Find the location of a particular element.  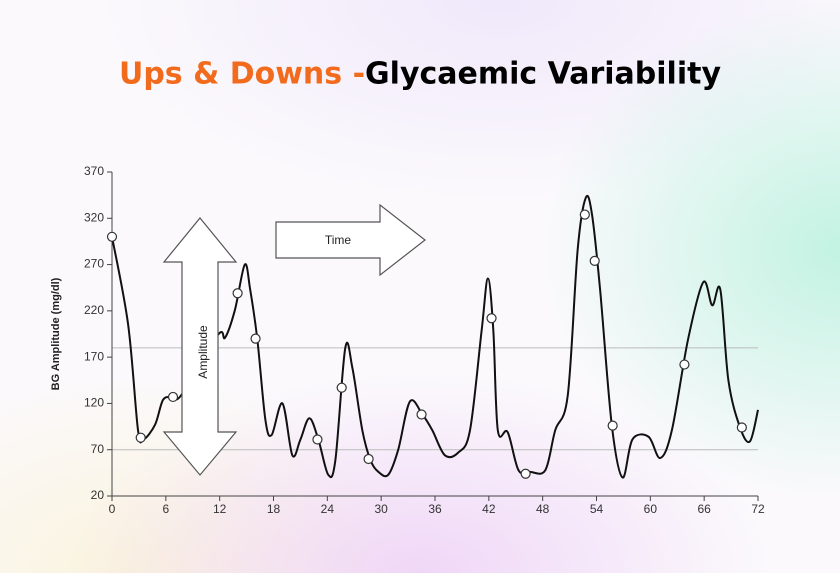

time-arrow is located at coordinates (350, 240).